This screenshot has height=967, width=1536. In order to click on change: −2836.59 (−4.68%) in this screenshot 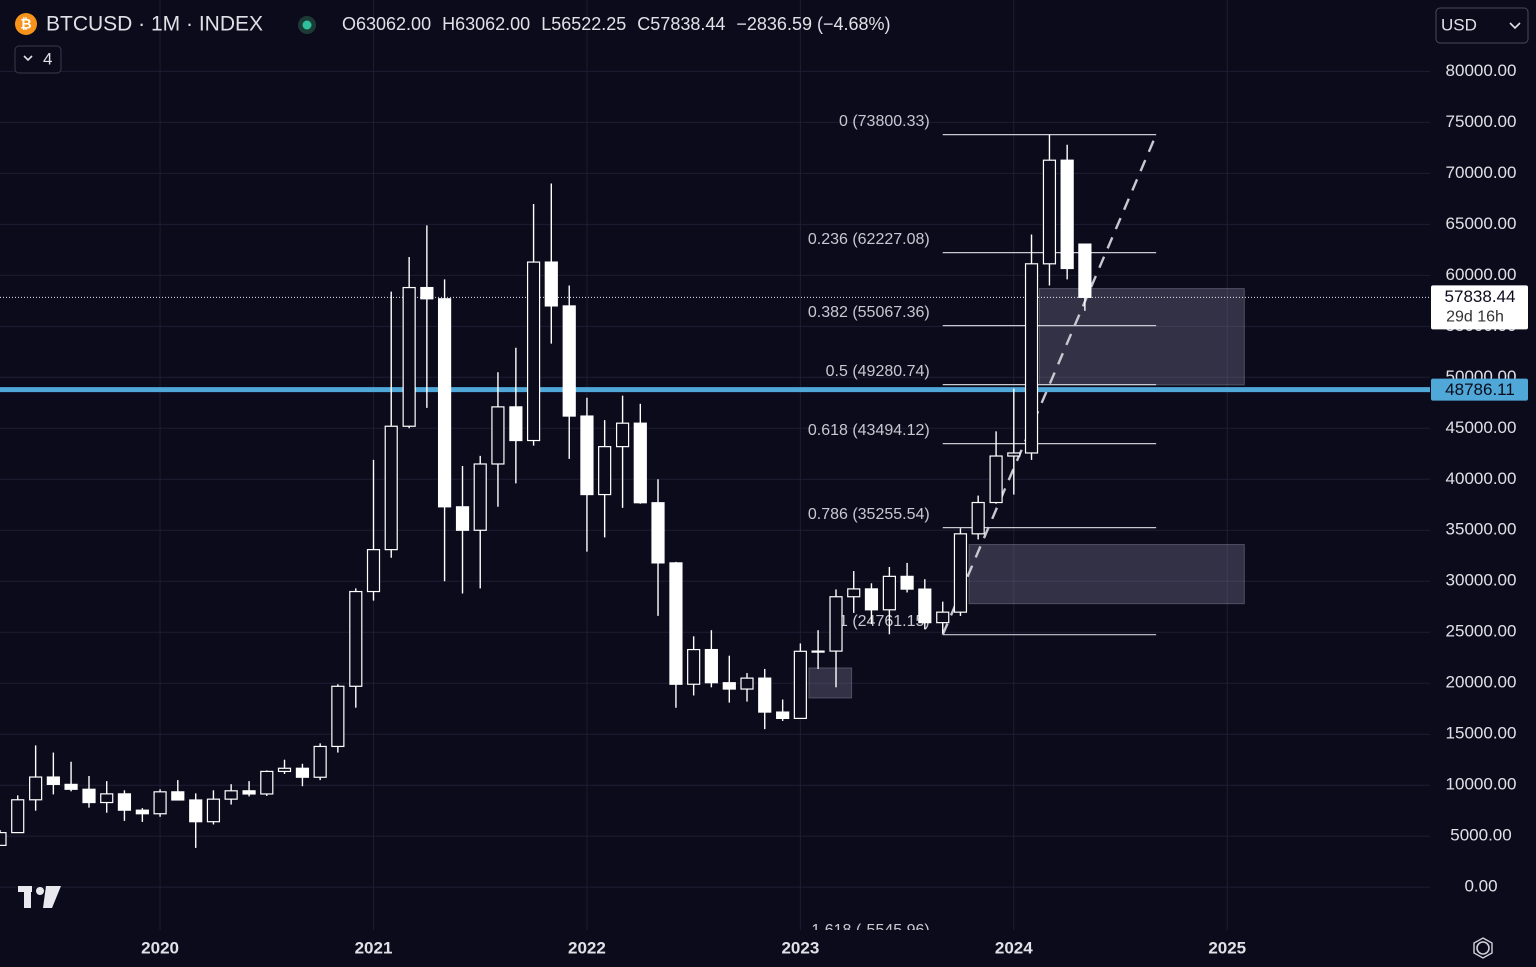, I will do `click(813, 24)`.